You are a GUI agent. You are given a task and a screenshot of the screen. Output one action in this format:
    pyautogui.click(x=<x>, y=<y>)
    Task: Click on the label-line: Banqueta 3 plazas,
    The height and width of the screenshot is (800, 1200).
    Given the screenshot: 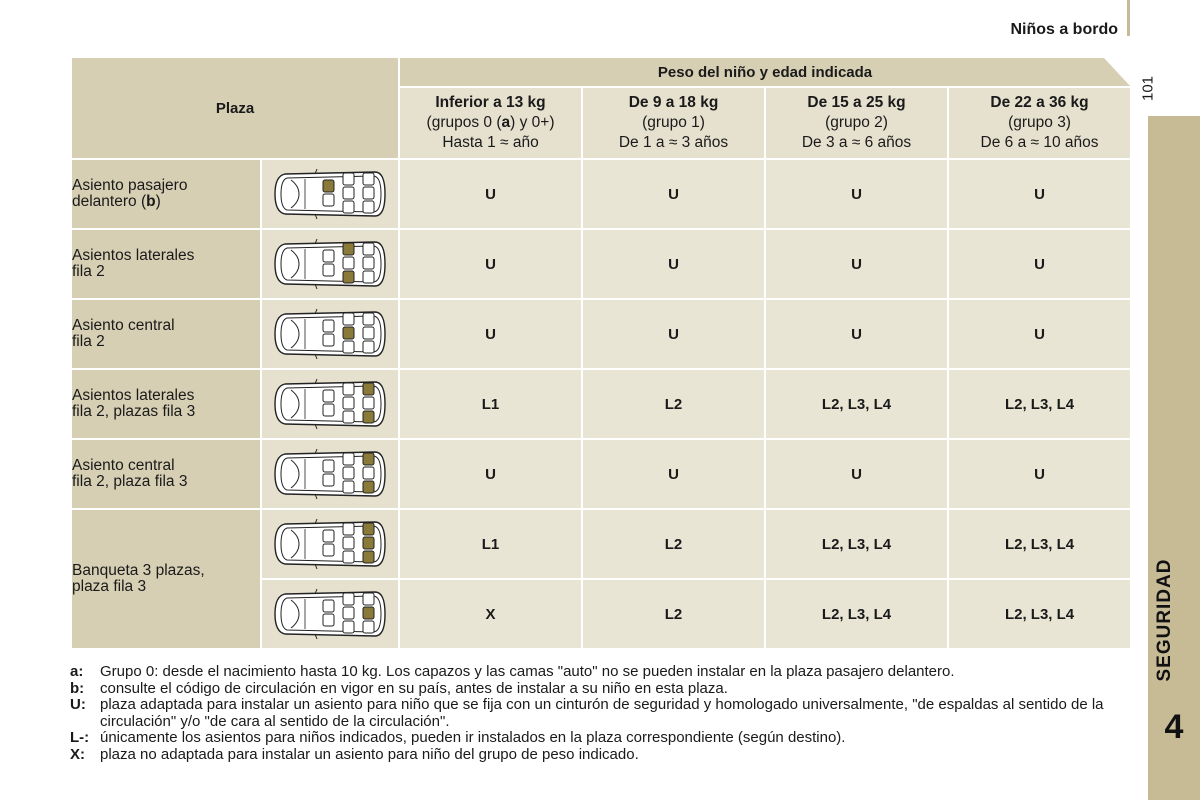 What is the action you would take?
    pyautogui.click(x=138, y=570)
    